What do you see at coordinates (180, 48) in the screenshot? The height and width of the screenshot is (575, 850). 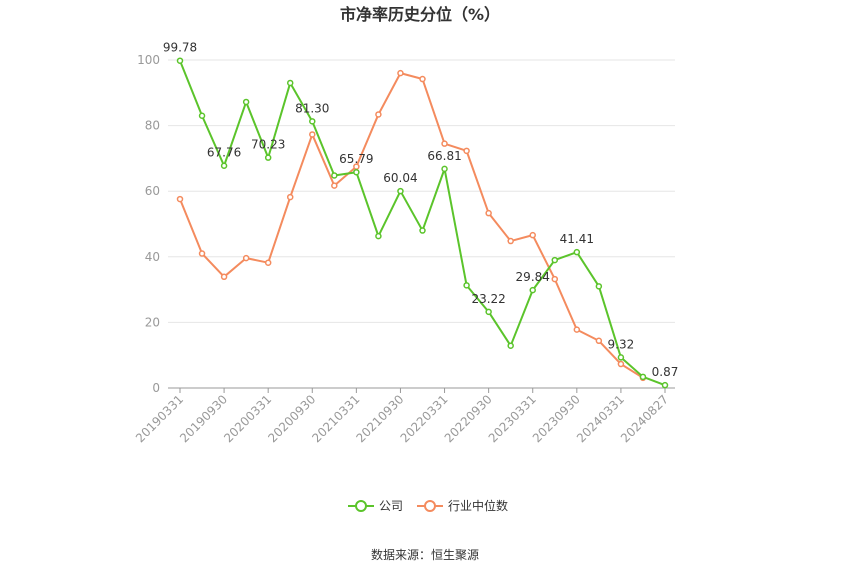 I see `data-label: 99.78` at bounding box center [180, 48].